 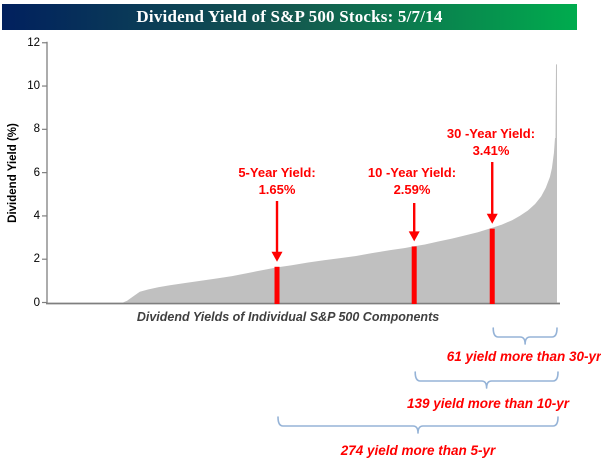 What do you see at coordinates (33, 42) in the screenshot?
I see `y-tick-label: 12` at bounding box center [33, 42].